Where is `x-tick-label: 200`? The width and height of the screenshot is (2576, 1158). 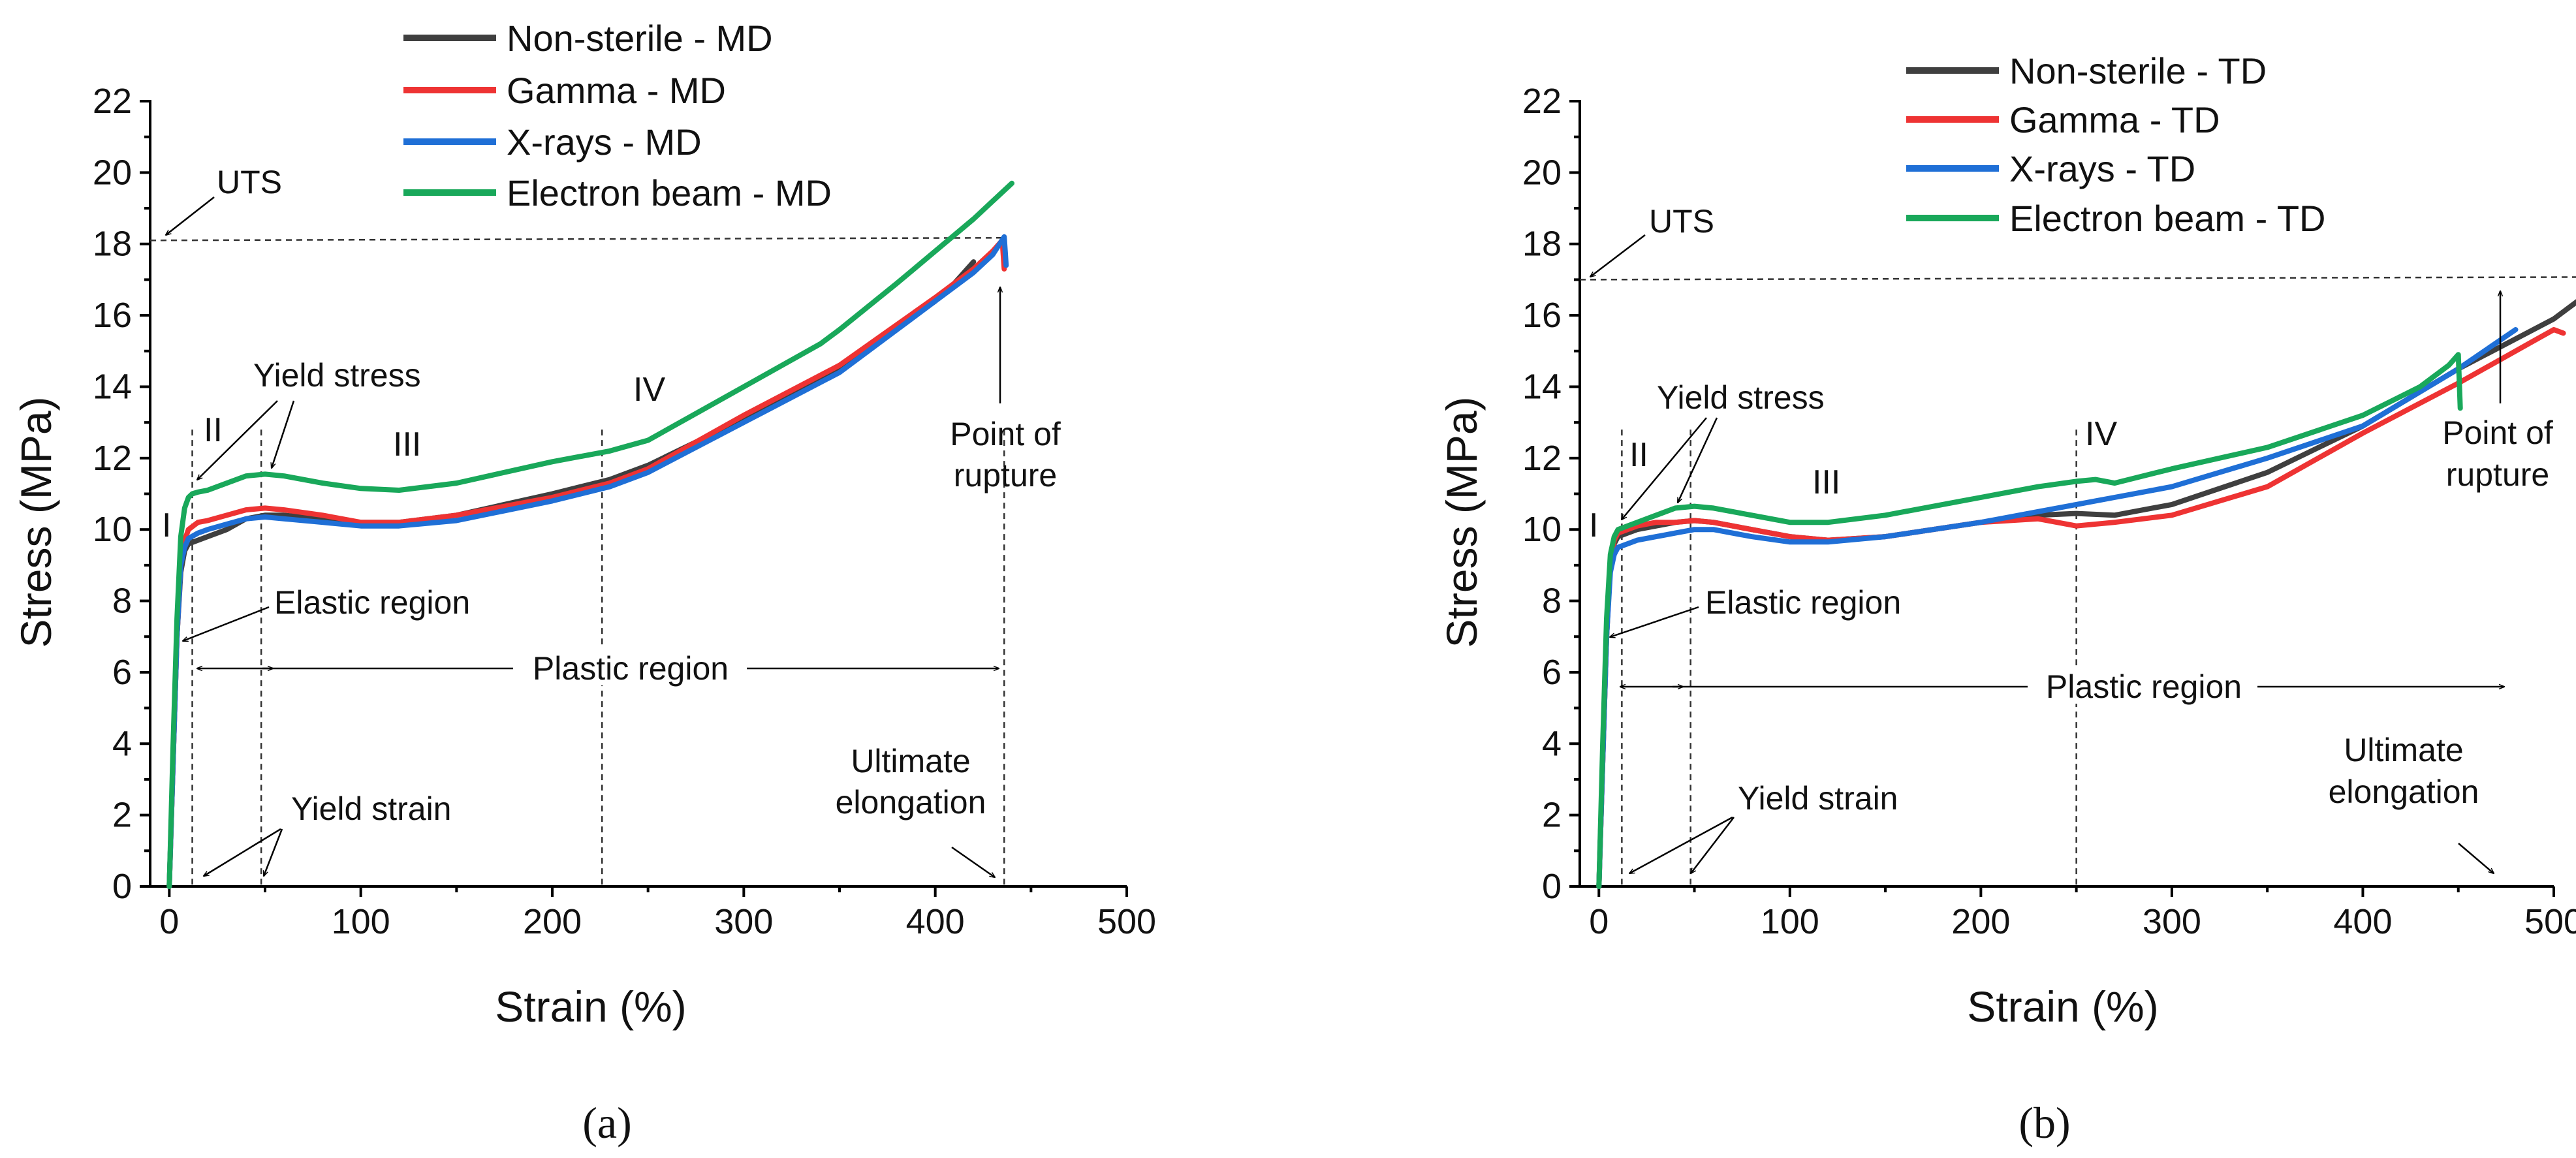 x-tick-label: 200 is located at coordinates (552, 921).